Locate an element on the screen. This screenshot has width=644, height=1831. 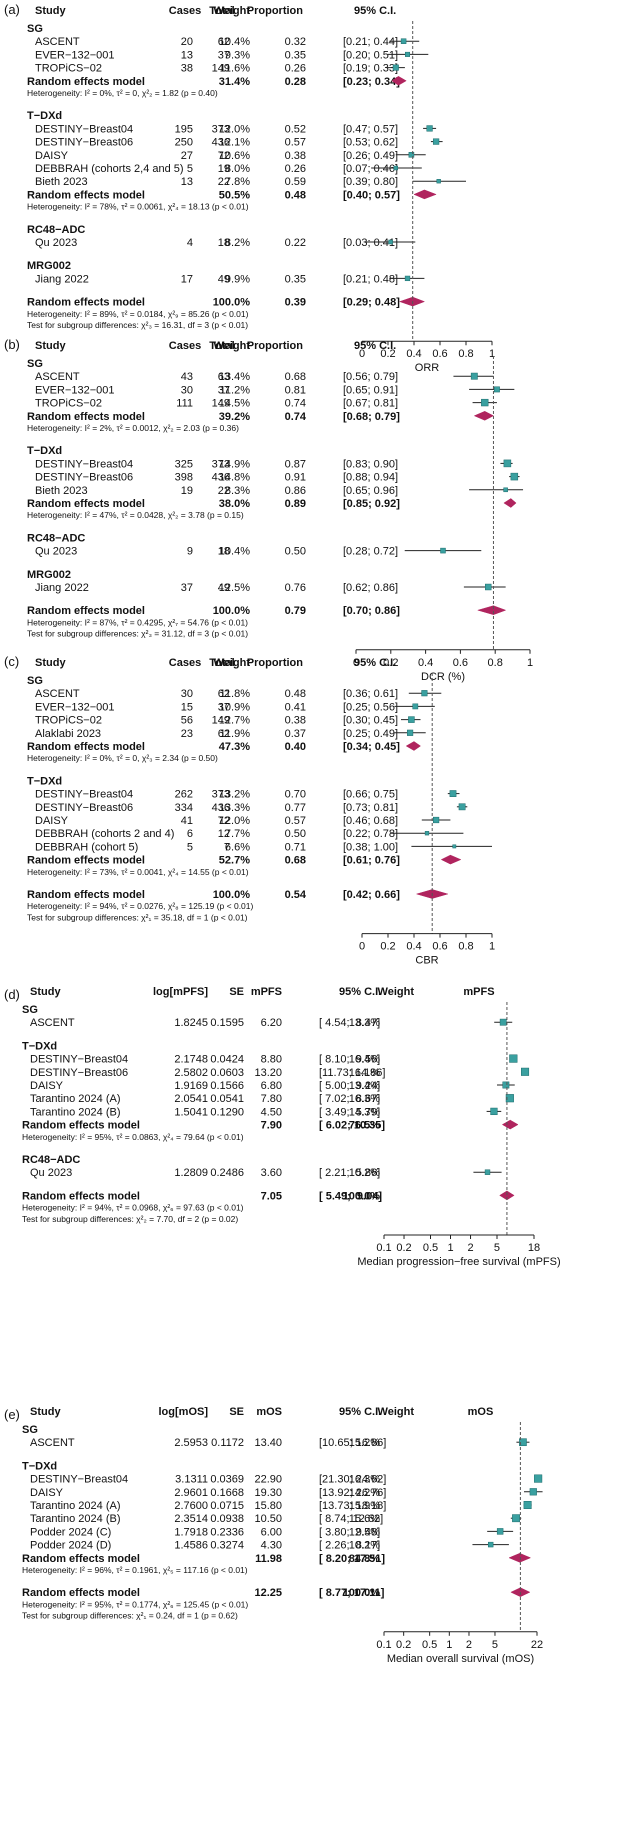
proportion-value: 0.79 is located at coordinates (295, 611).